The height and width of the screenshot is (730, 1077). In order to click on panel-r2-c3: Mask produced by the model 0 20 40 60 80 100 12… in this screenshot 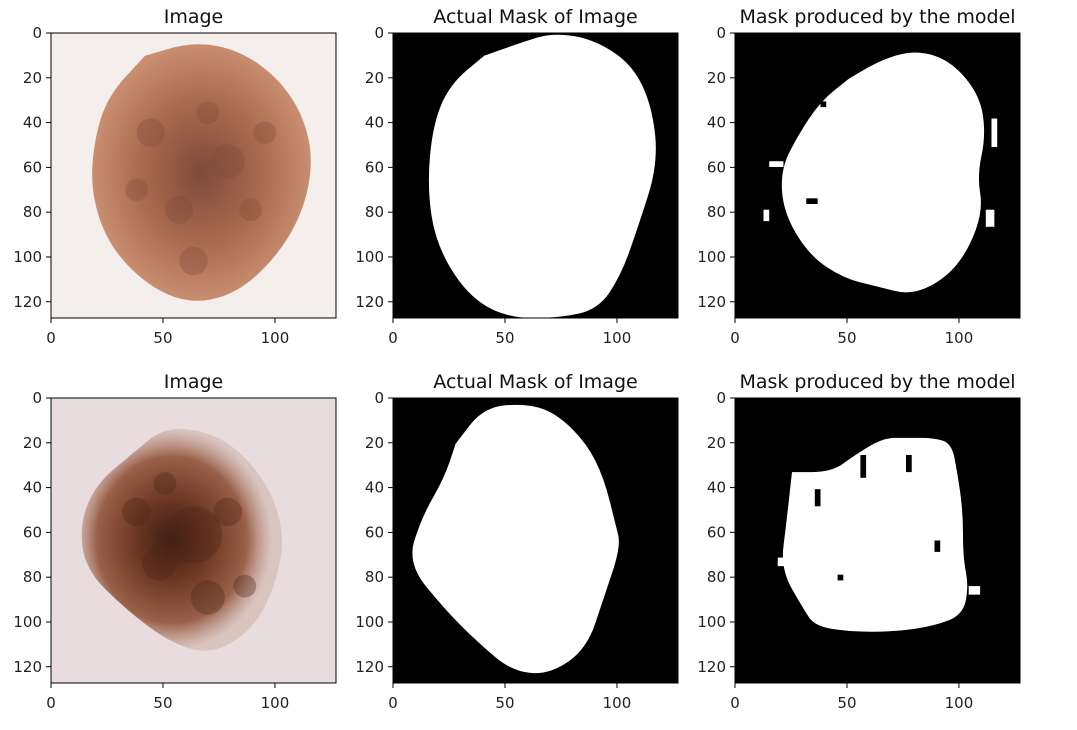, I will do `click(859, 541)`.